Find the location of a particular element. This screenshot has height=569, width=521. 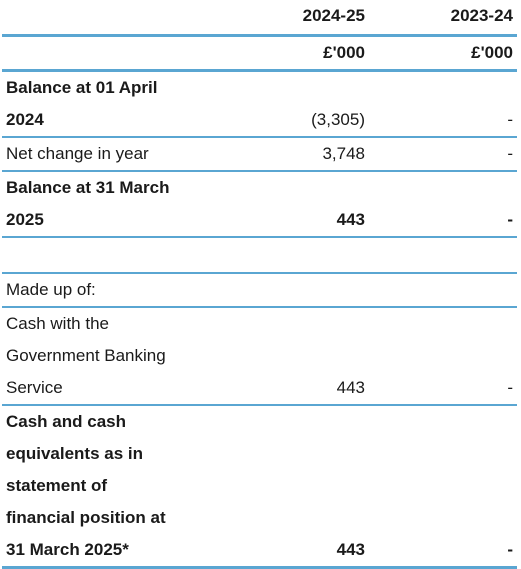

header-year-current: 2024-25 is located at coordinates (282, 18).